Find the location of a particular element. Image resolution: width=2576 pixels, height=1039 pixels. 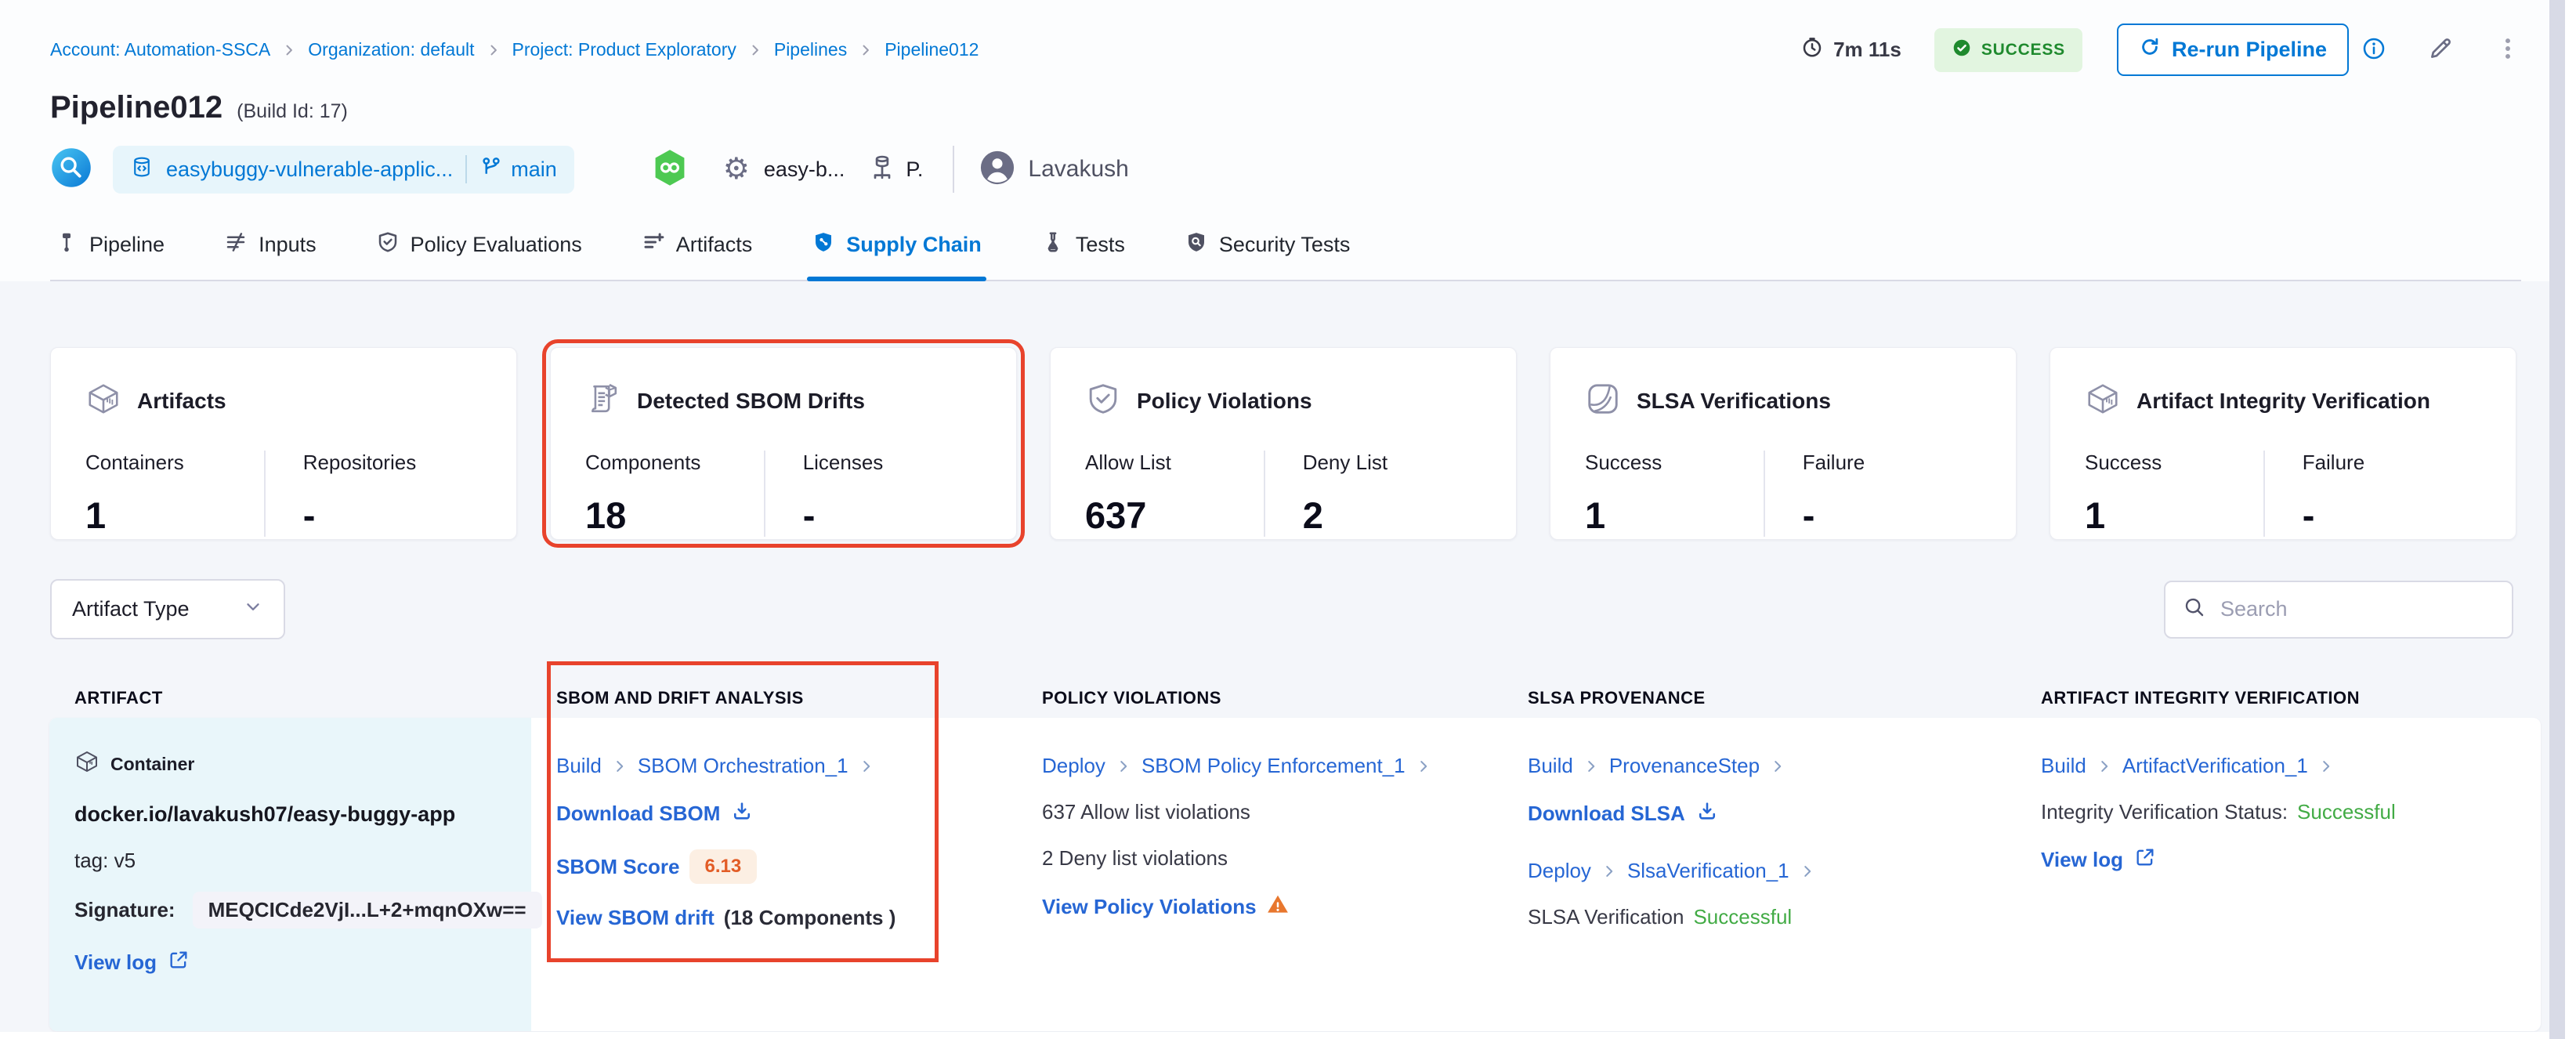

sbom-score-link: SBOM Score is located at coordinates (618, 867).